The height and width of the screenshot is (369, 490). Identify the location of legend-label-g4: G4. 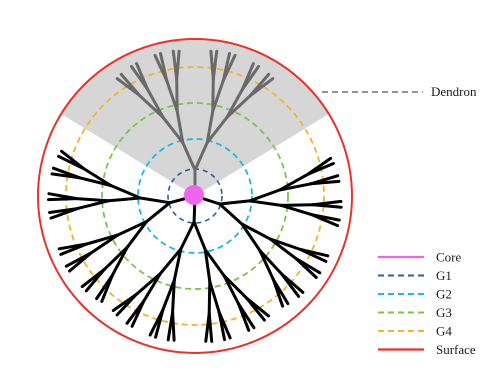
(444, 331).